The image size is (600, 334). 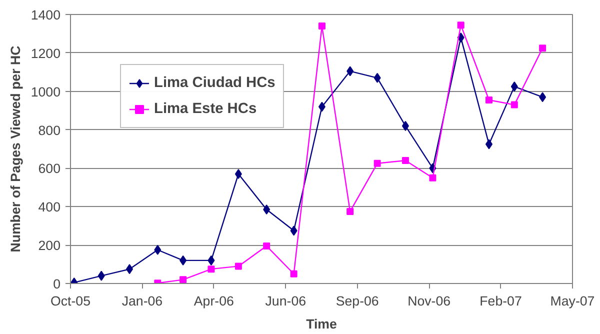 What do you see at coordinates (501, 301) in the screenshot?
I see `x-tick-label: Feb-07` at bounding box center [501, 301].